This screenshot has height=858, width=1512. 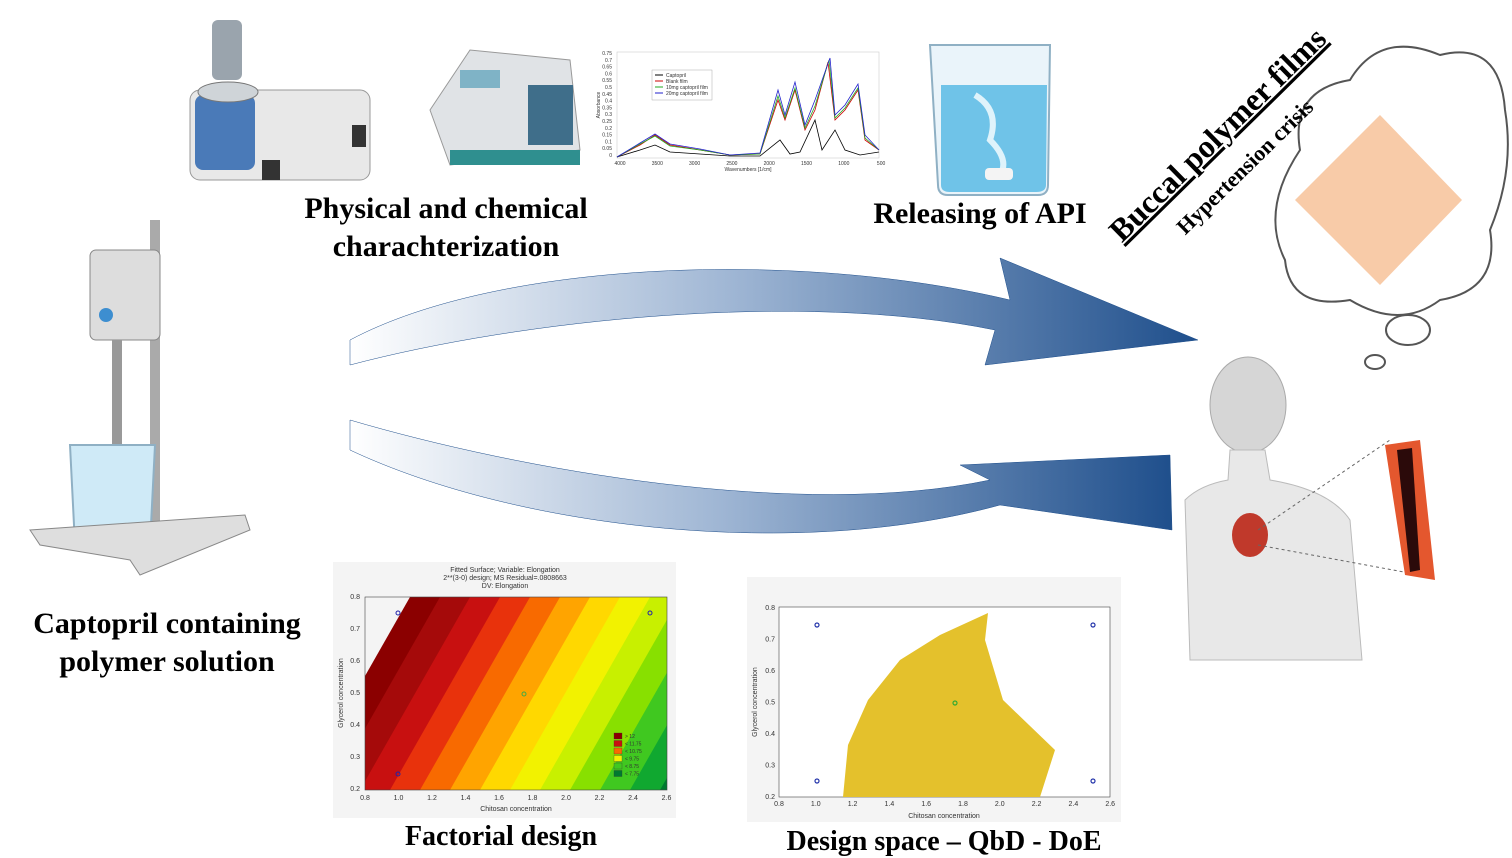 I want to click on factorial-title: Fitted Surface; Variable: Elongation, so click(x=505, y=570).